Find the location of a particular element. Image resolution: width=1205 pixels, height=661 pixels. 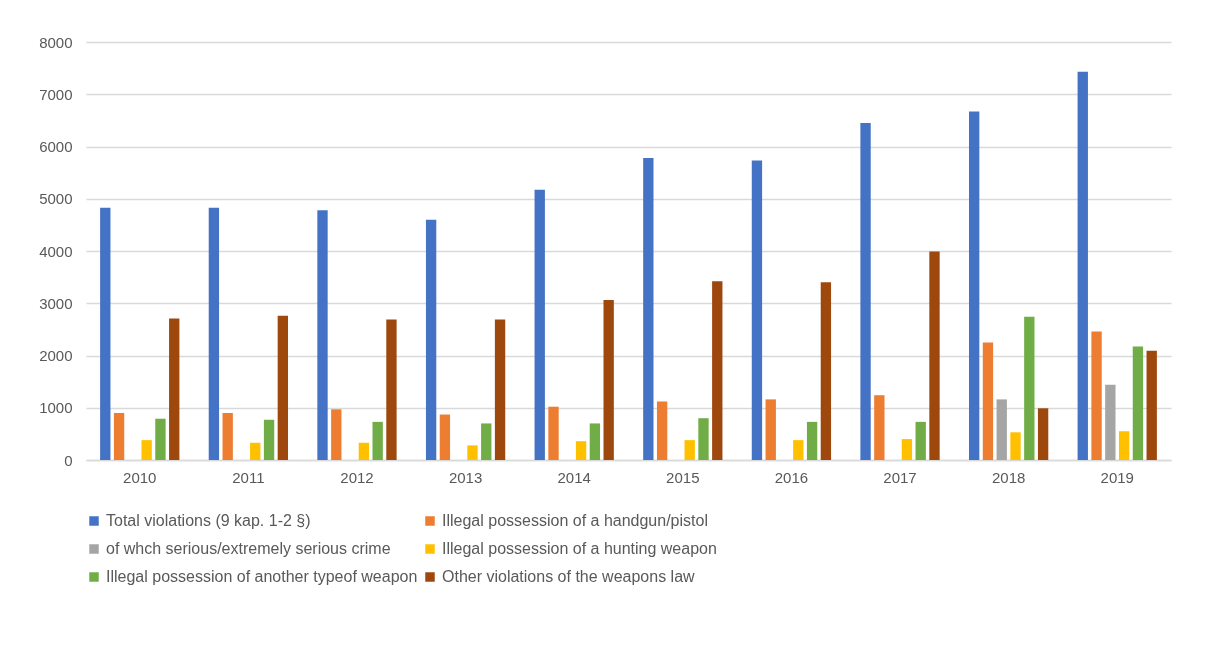

x-tick-label: 2015 is located at coordinates (683, 477).